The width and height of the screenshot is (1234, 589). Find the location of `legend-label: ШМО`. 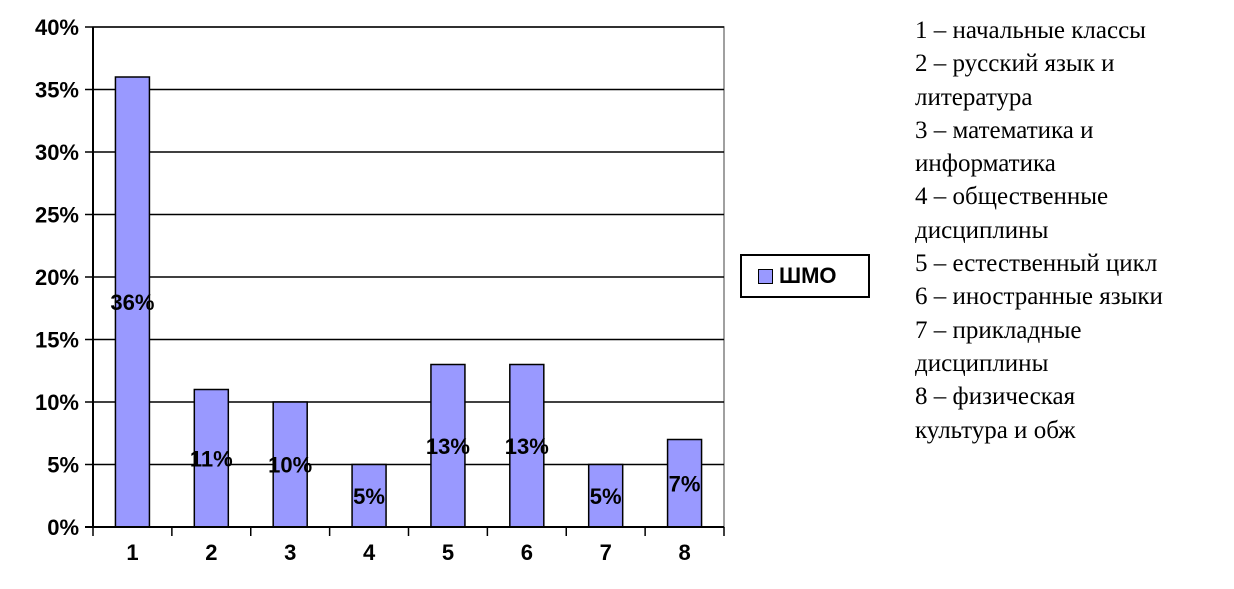

legend-label: ШМО is located at coordinates (808, 275).